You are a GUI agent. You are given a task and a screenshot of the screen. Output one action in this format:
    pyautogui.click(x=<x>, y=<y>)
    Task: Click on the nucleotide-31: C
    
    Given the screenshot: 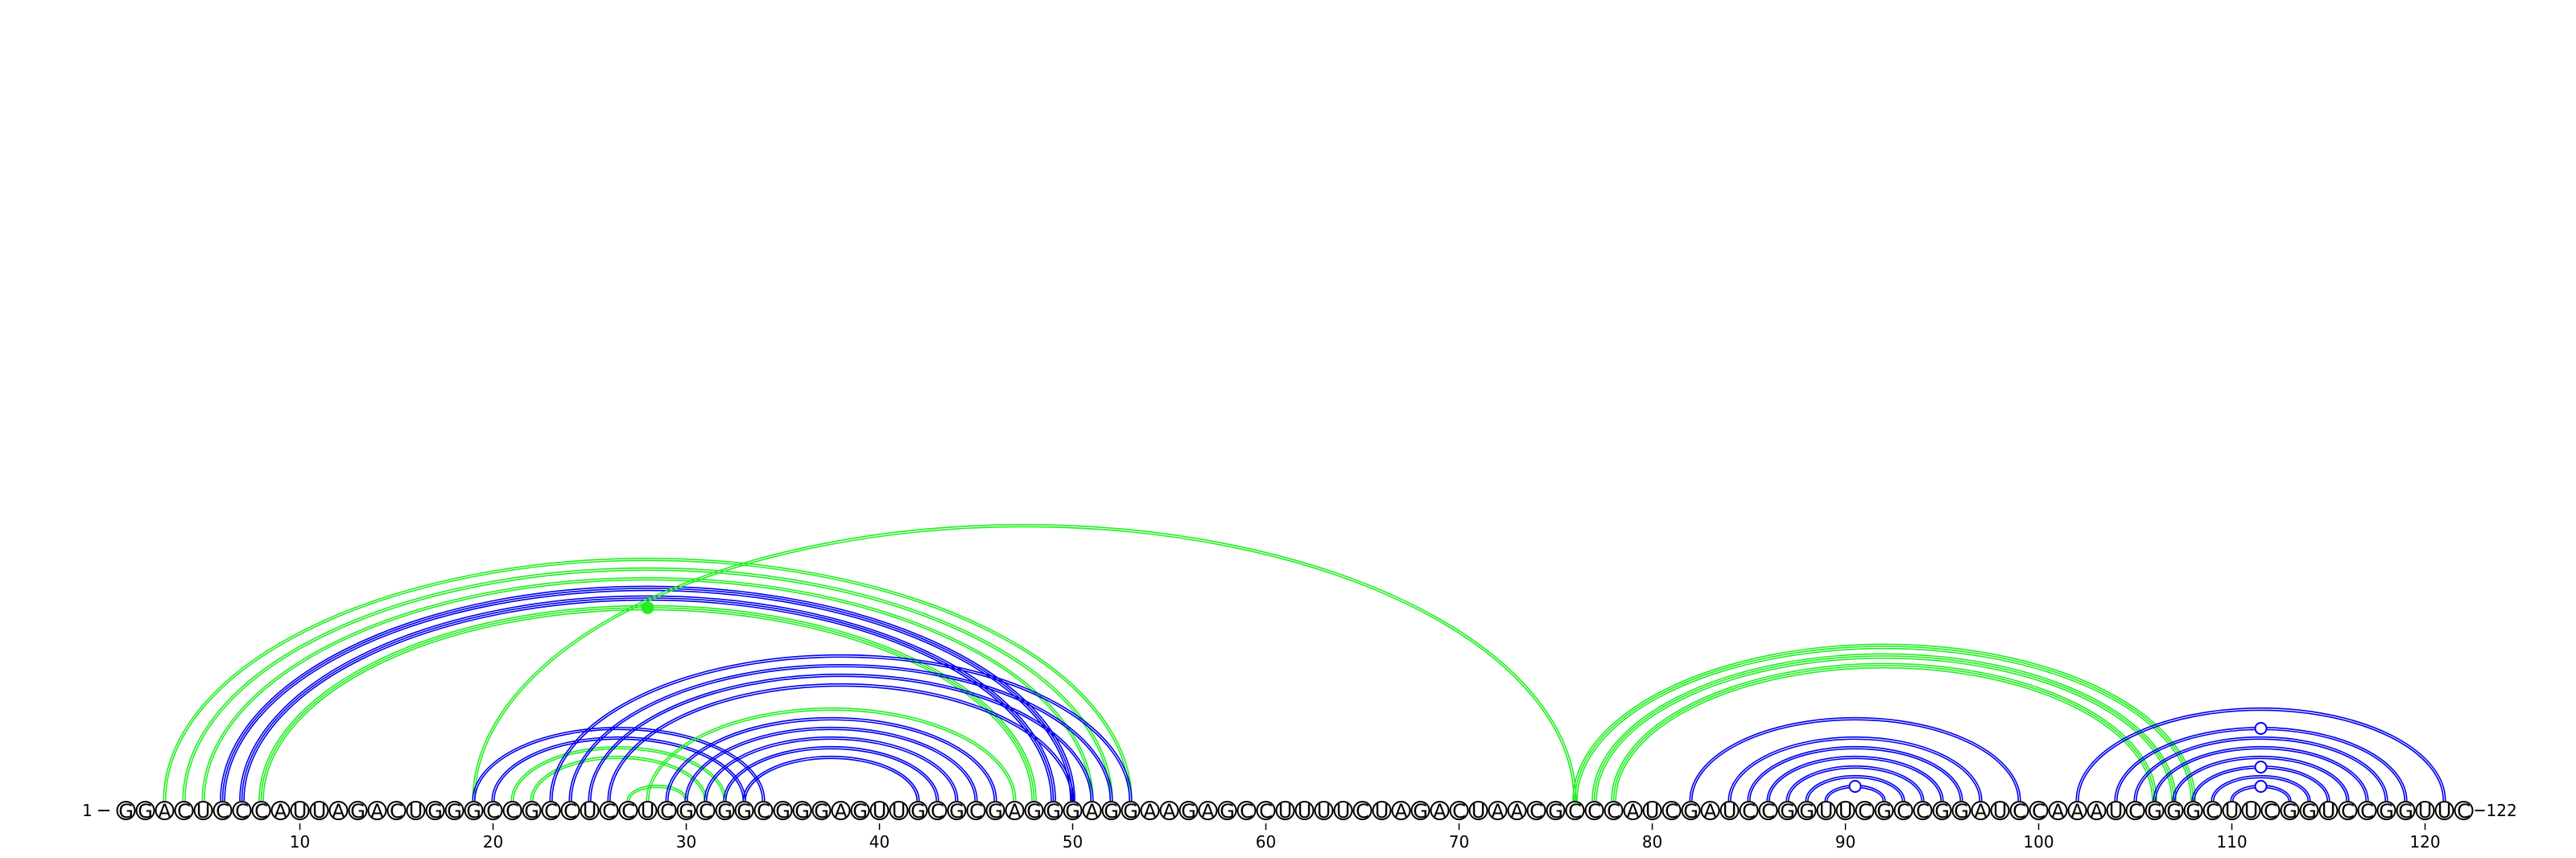 What is the action you would take?
    pyautogui.click(x=706, y=812)
    